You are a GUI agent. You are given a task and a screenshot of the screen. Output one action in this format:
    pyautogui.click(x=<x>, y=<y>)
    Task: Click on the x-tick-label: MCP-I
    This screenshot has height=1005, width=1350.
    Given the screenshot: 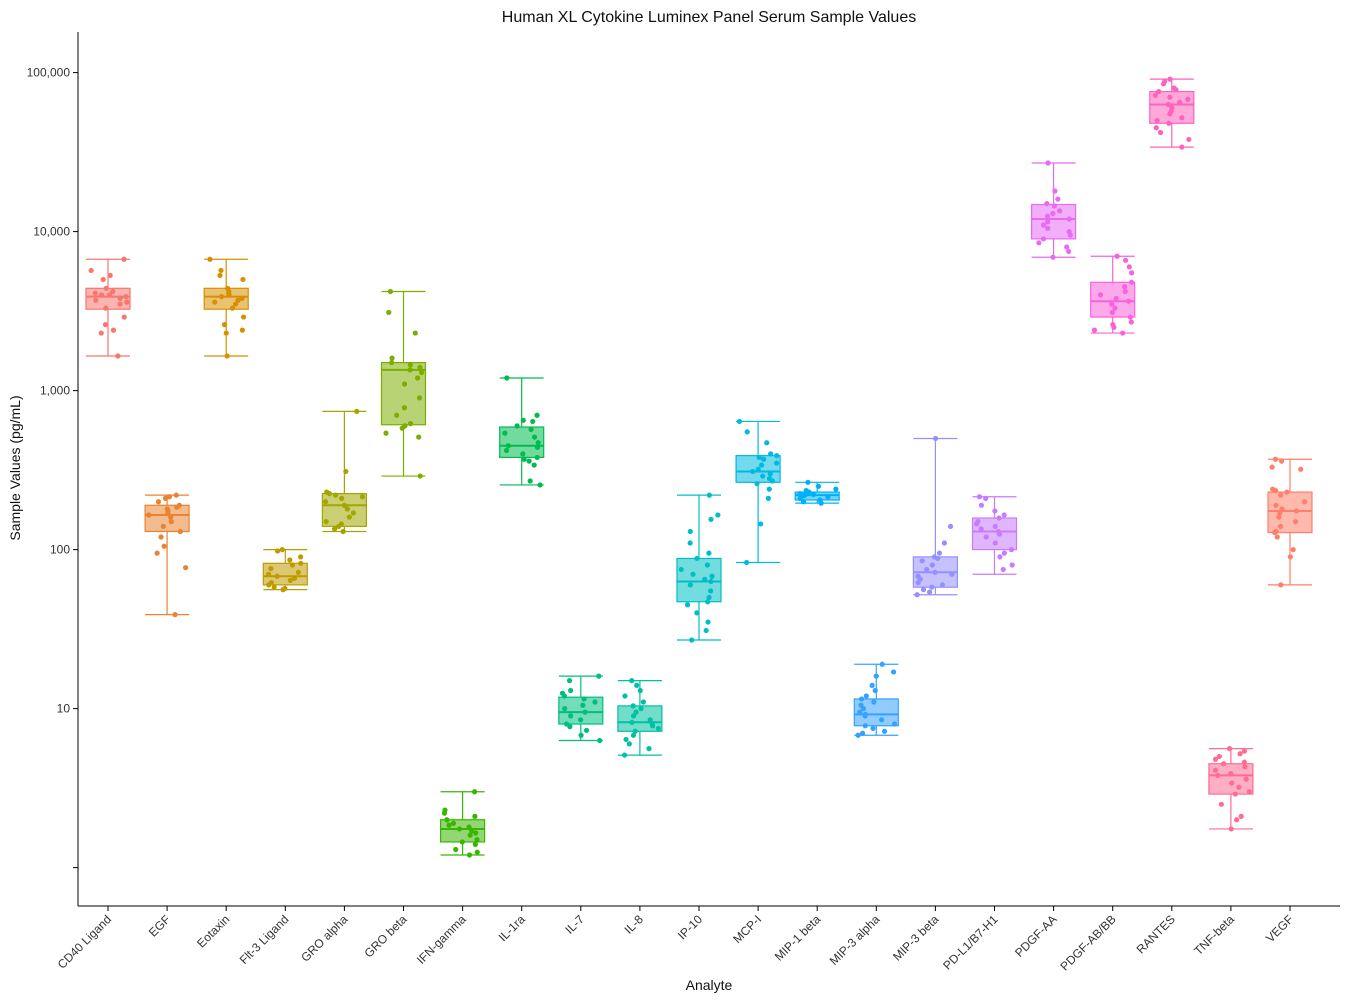 What is the action you would take?
    pyautogui.click(x=747, y=929)
    